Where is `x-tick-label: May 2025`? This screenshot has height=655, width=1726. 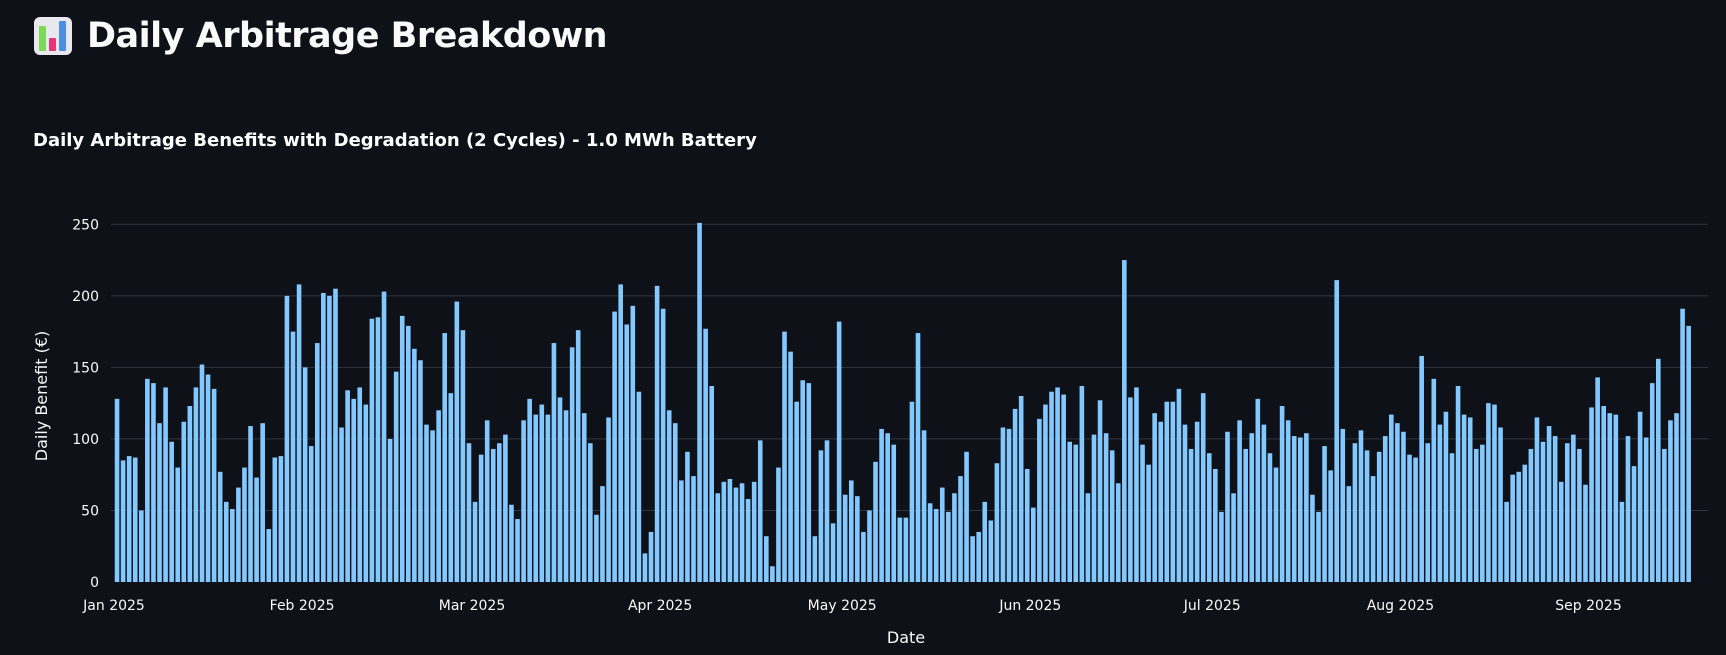 x-tick-label: May 2025 is located at coordinates (842, 606).